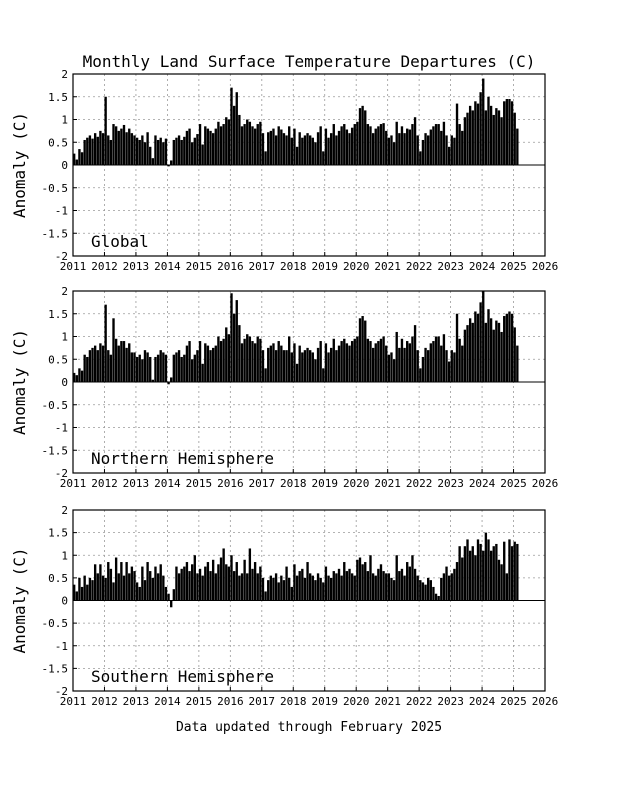  I want to click on y-tick-label: 0, so click(64, 165).